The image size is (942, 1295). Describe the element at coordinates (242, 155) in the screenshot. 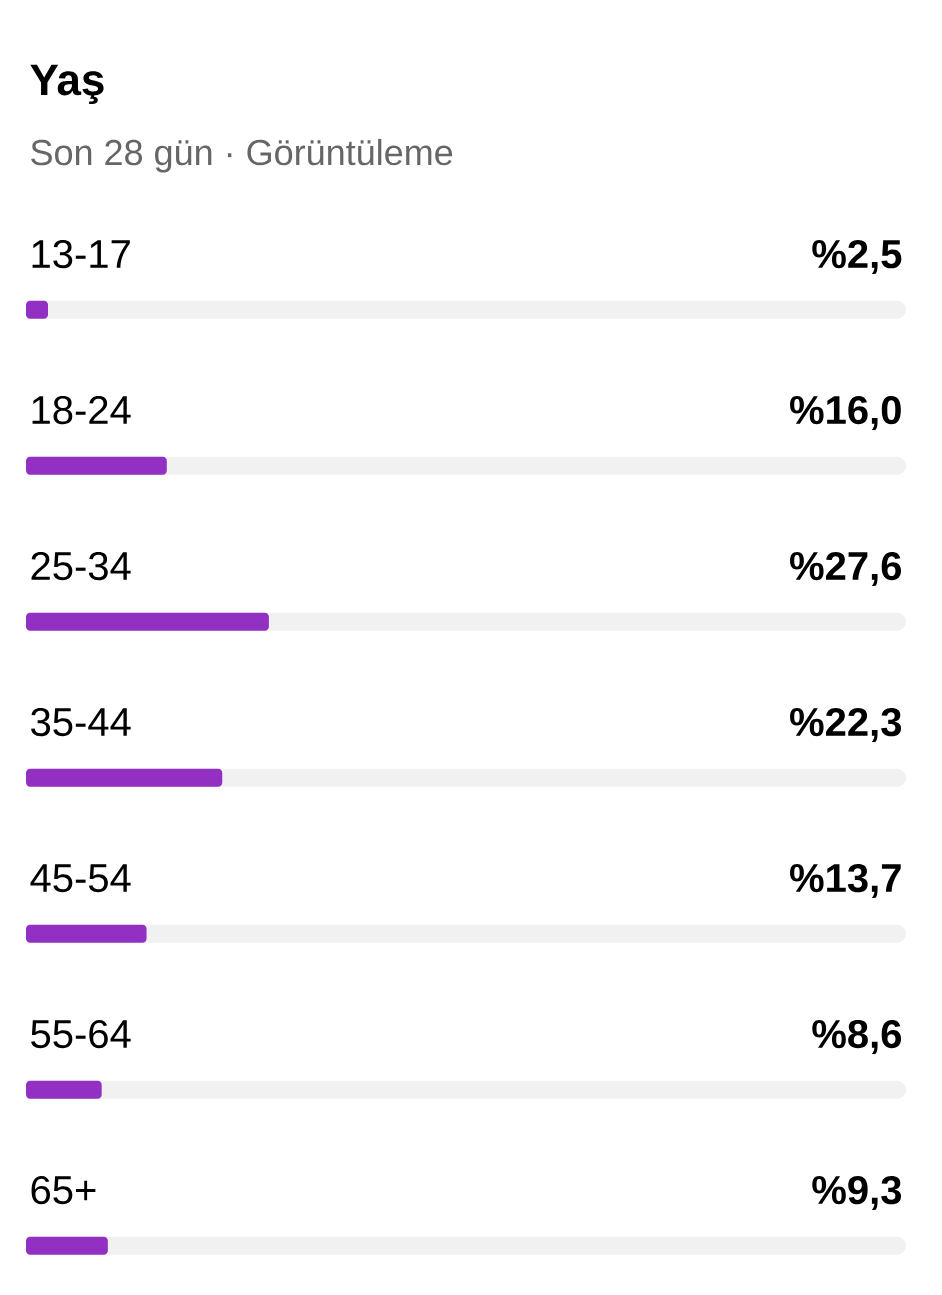

I see `chart-subtitle: Son 28 gün · Görüntüleme` at that location.